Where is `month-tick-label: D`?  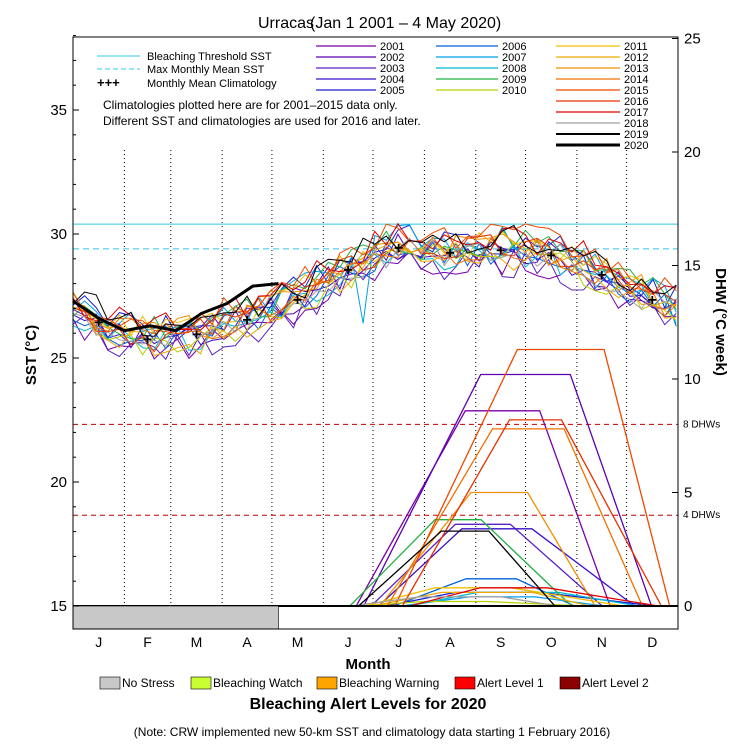
month-tick-label: D is located at coordinates (652, 642).